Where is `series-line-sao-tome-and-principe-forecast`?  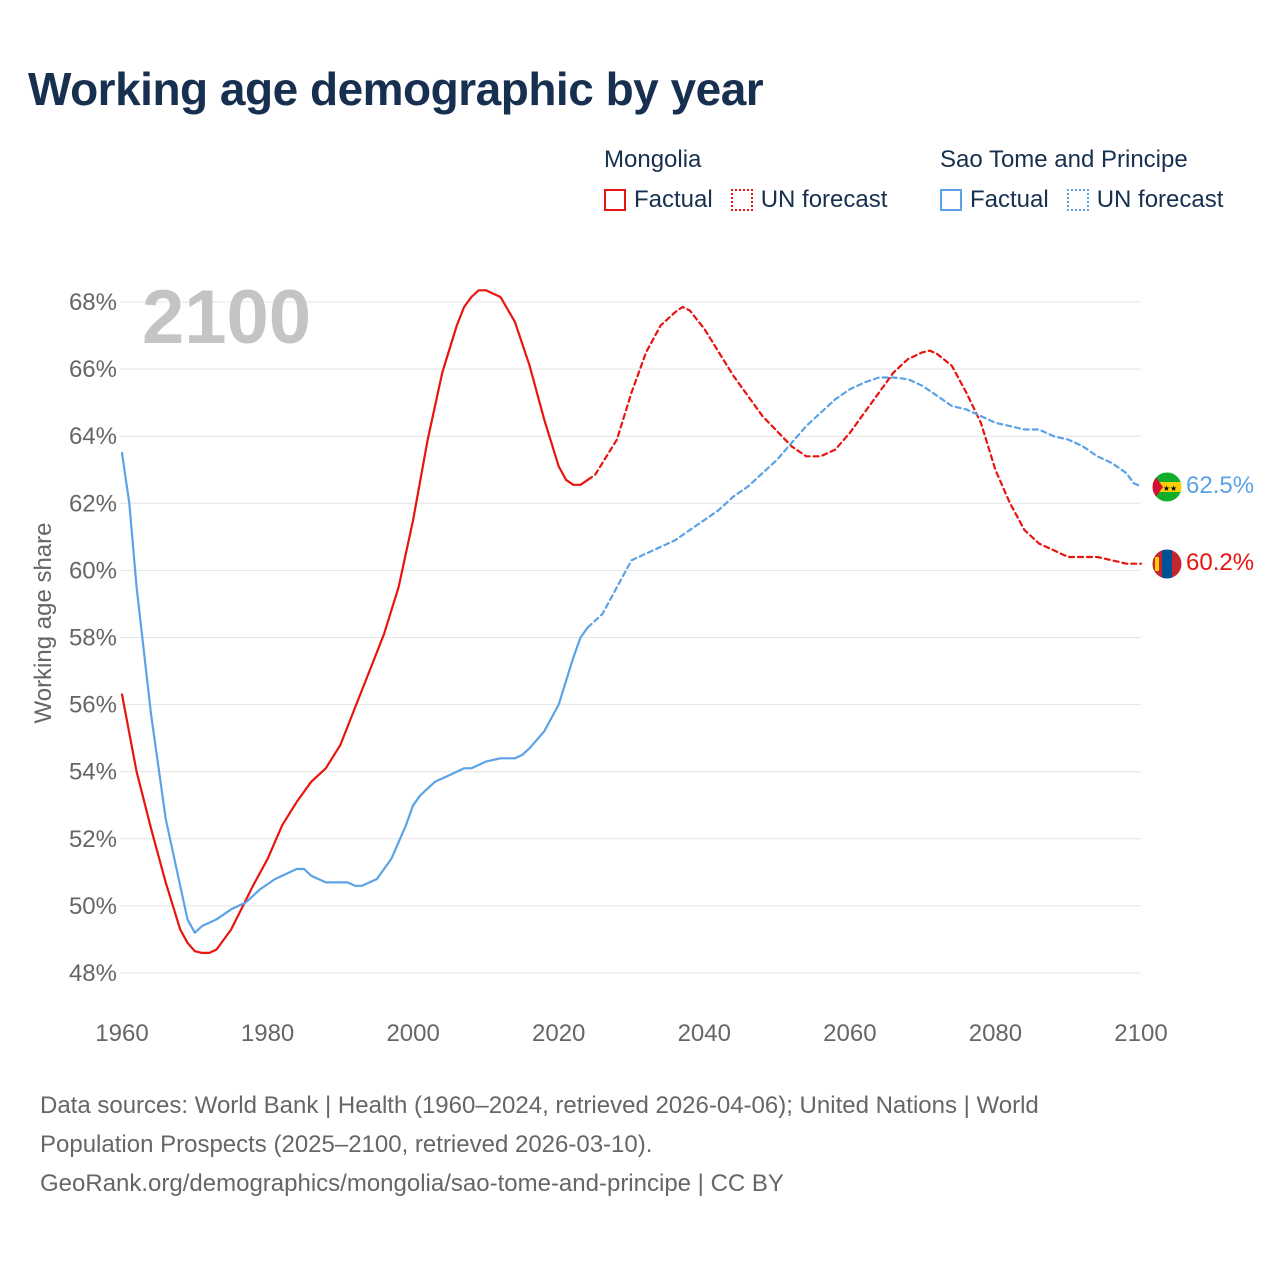
series-line-sao-tome-and-principe-forecast is located at coordinates (864, 502).